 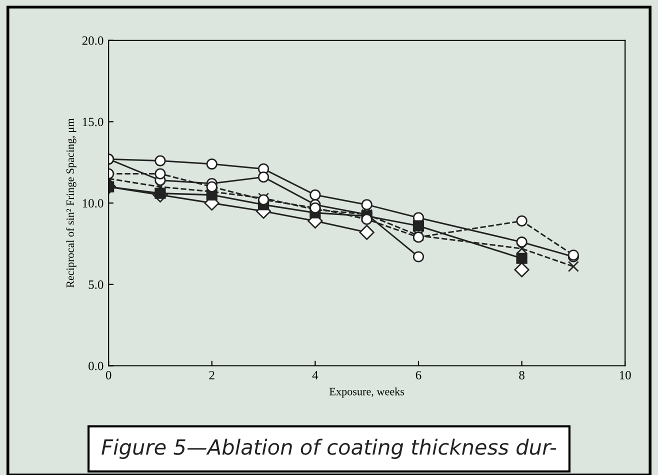 What do you see at coordinates (211, 375) in the screenshot?
I see `x-tick-label: 2` at bounding box center [211, 375].